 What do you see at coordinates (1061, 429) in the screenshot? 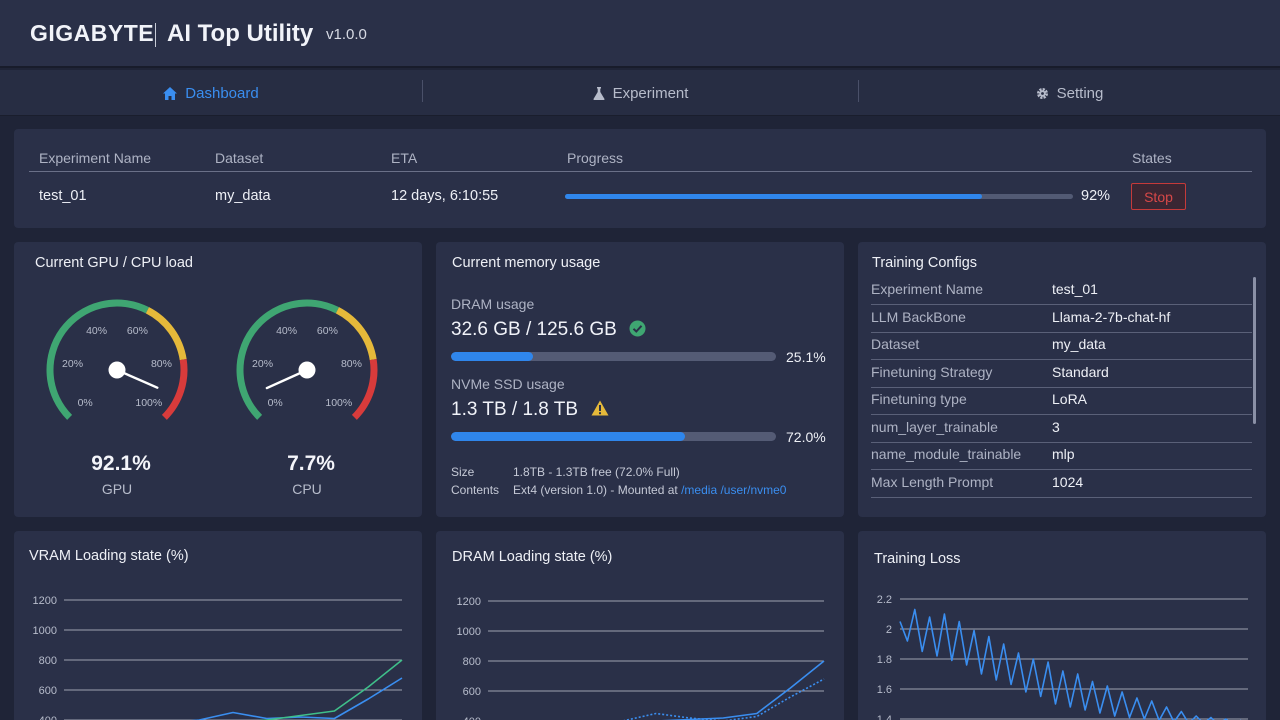
I see `config-row: num_layer_trainable 3` at bounding box center [1061, 429].